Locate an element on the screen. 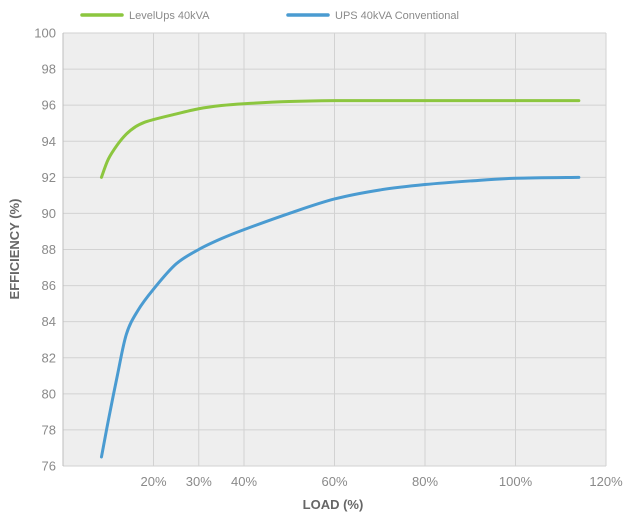  y-tick-label: 96 is located at coordinates (49, 105).